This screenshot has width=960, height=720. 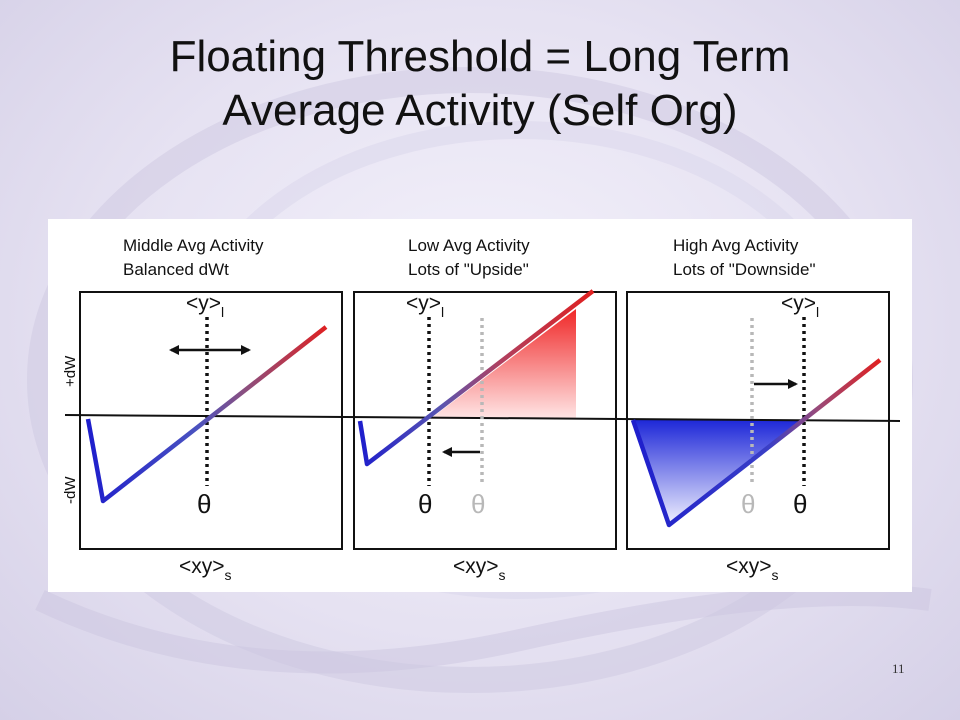 What do you see at coordinates (478, 504) in the screenshot?
I see `panel-low-ghost-theta: θ` at bounding box center [478, 504].